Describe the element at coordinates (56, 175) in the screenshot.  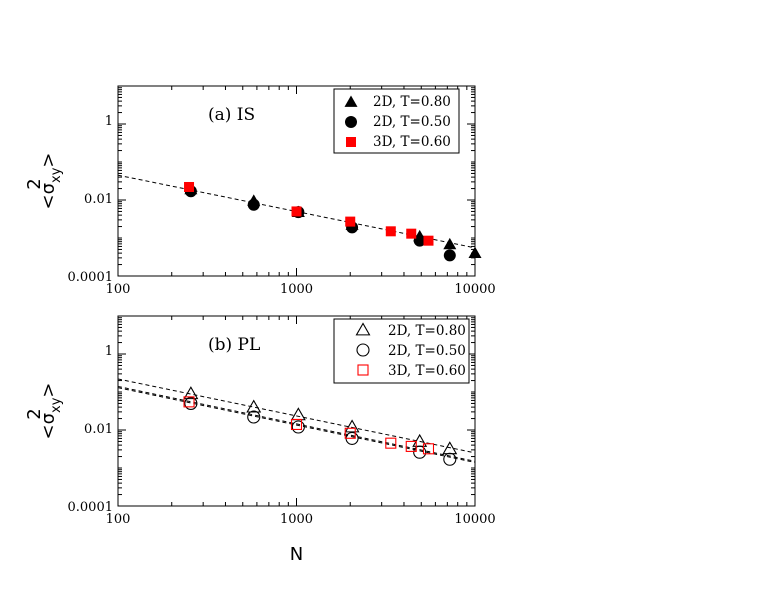
I see `panel-a-ylabel-sub: xy` at that location.